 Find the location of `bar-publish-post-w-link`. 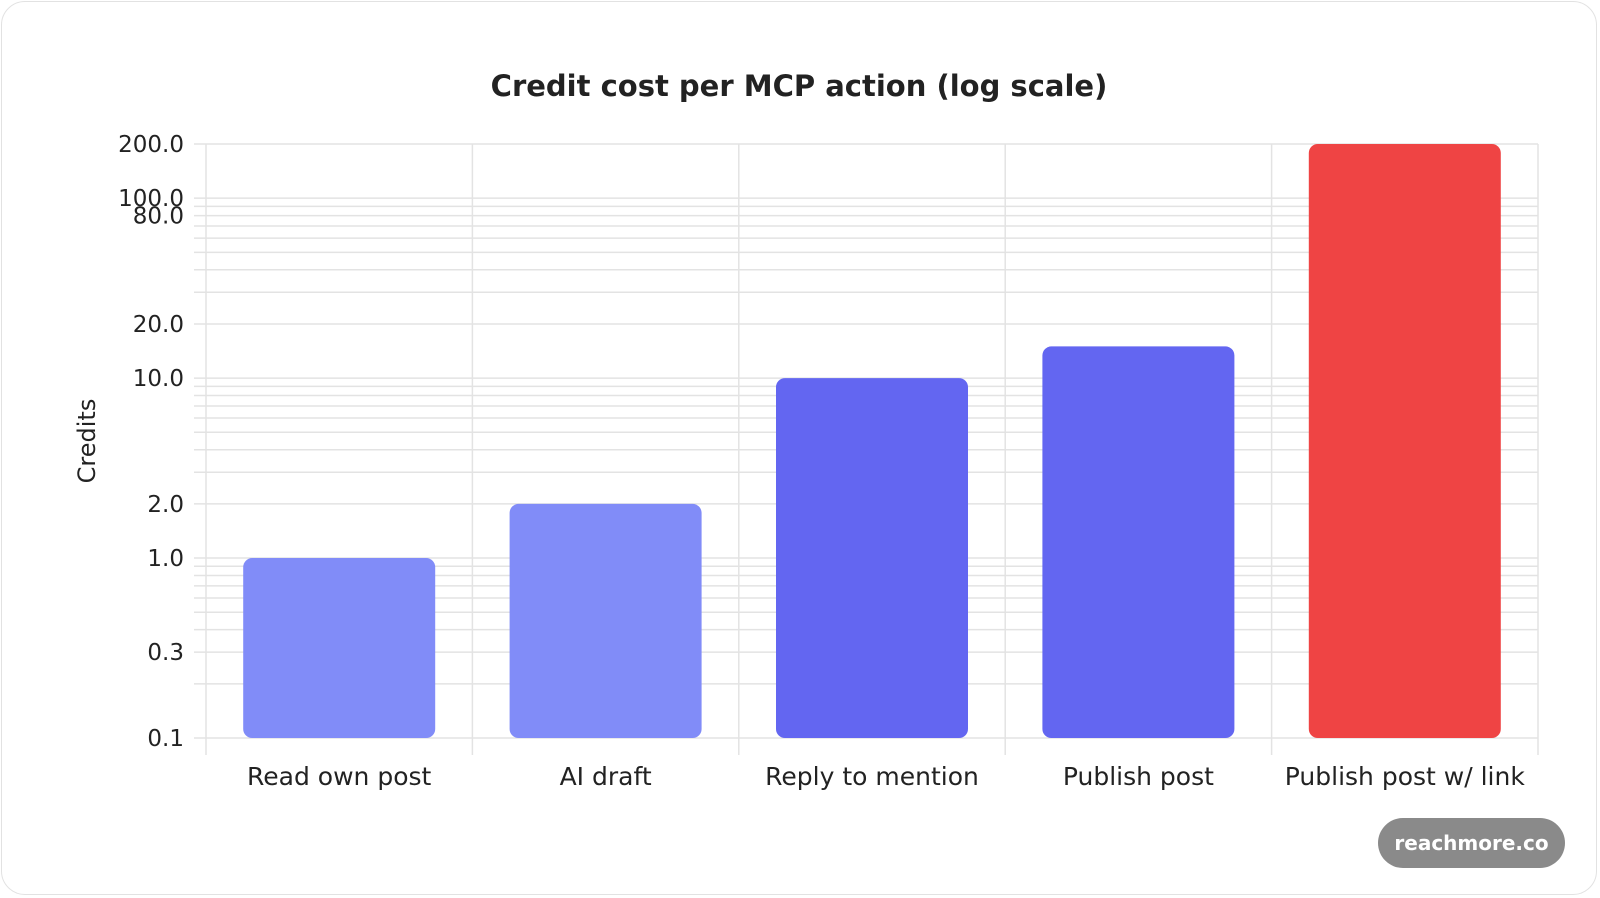

bar-publish-post-w-link is located at coordinates (1404, 441).